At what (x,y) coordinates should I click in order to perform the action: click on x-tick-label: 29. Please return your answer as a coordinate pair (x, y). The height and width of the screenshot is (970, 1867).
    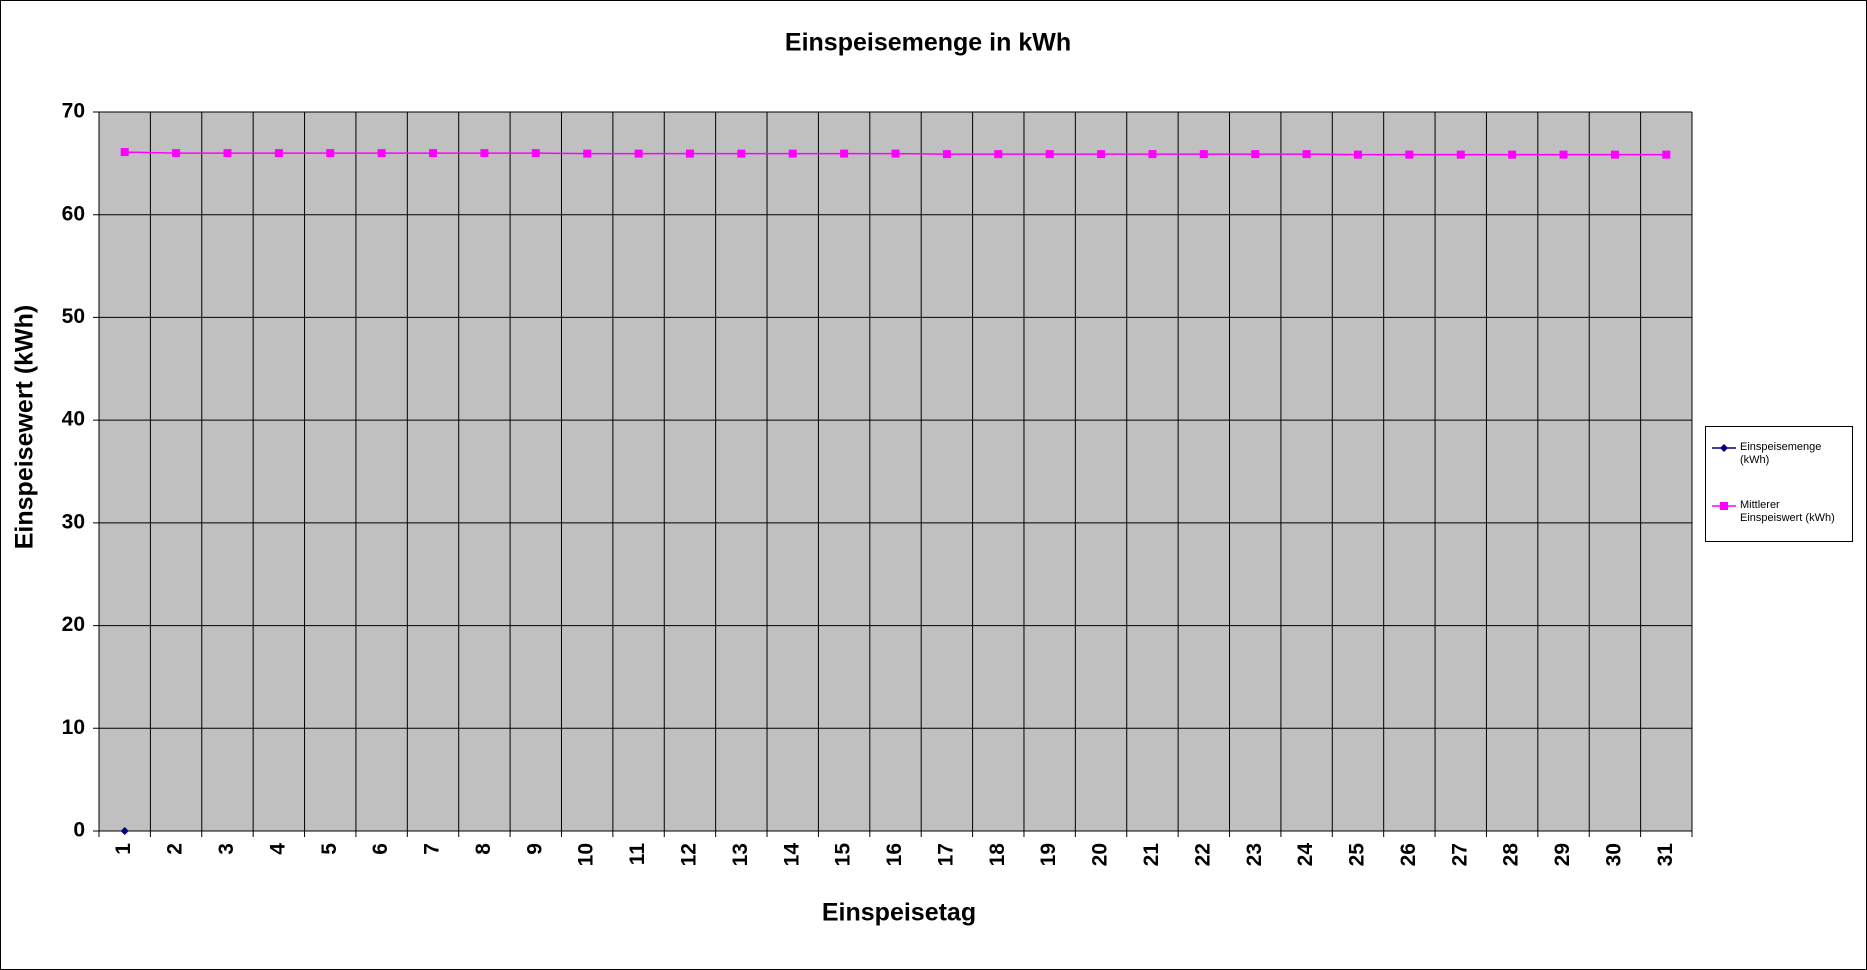
    Looking at the image, I should click on (1562, 854).